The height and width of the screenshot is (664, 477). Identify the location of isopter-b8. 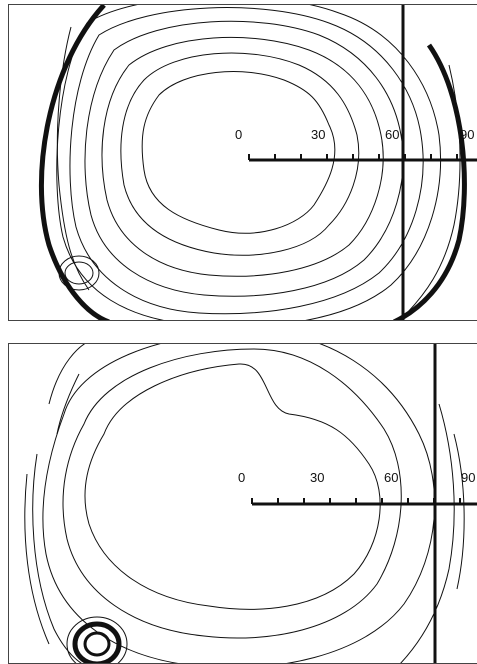
(459, 511).